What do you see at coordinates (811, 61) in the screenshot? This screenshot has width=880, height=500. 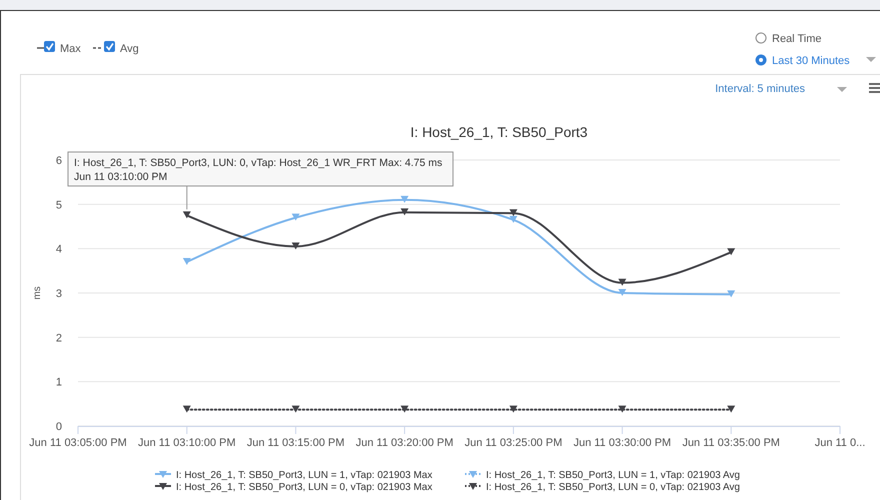 I see `text: Last 30 Minutes` at bounding box center [811, 61].